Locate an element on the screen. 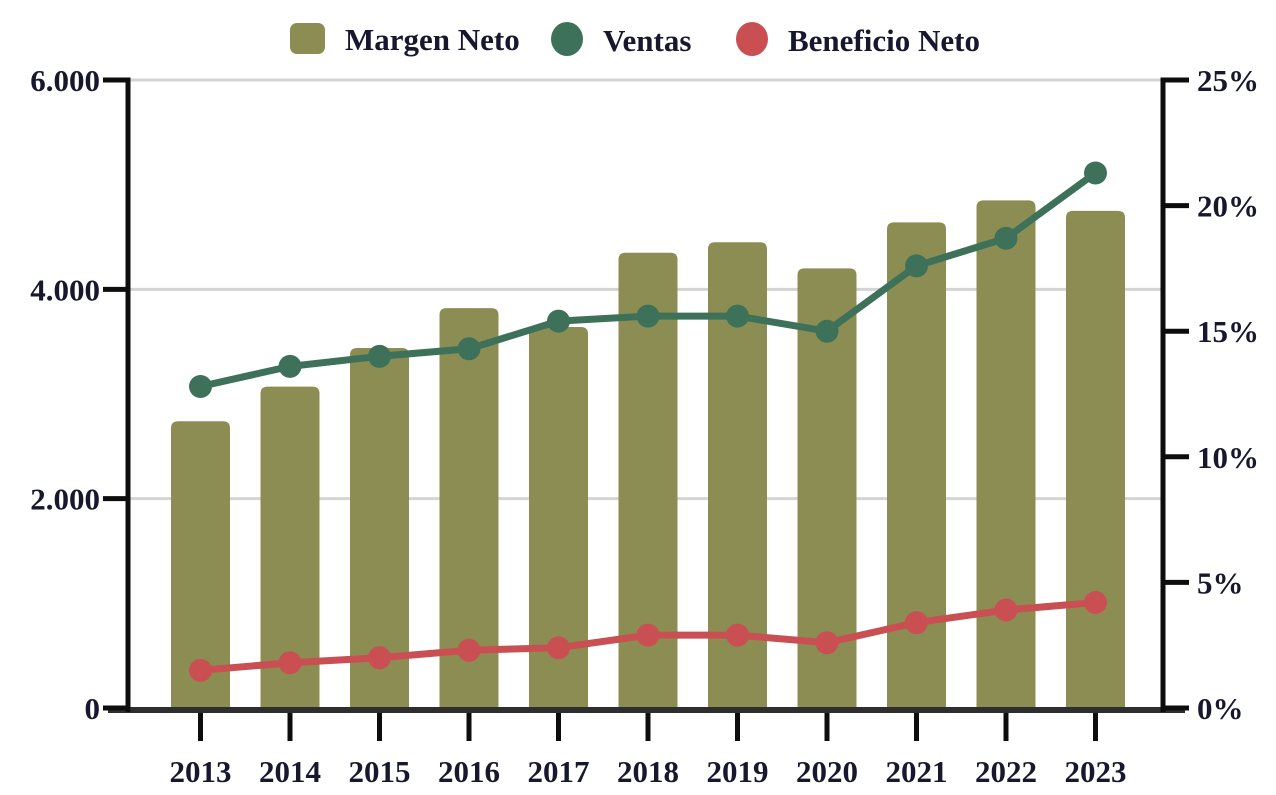 The width and height of the screenshot is (1276, 795). x-axis-label-2016: 2016 is located at coordinates (469, 771).